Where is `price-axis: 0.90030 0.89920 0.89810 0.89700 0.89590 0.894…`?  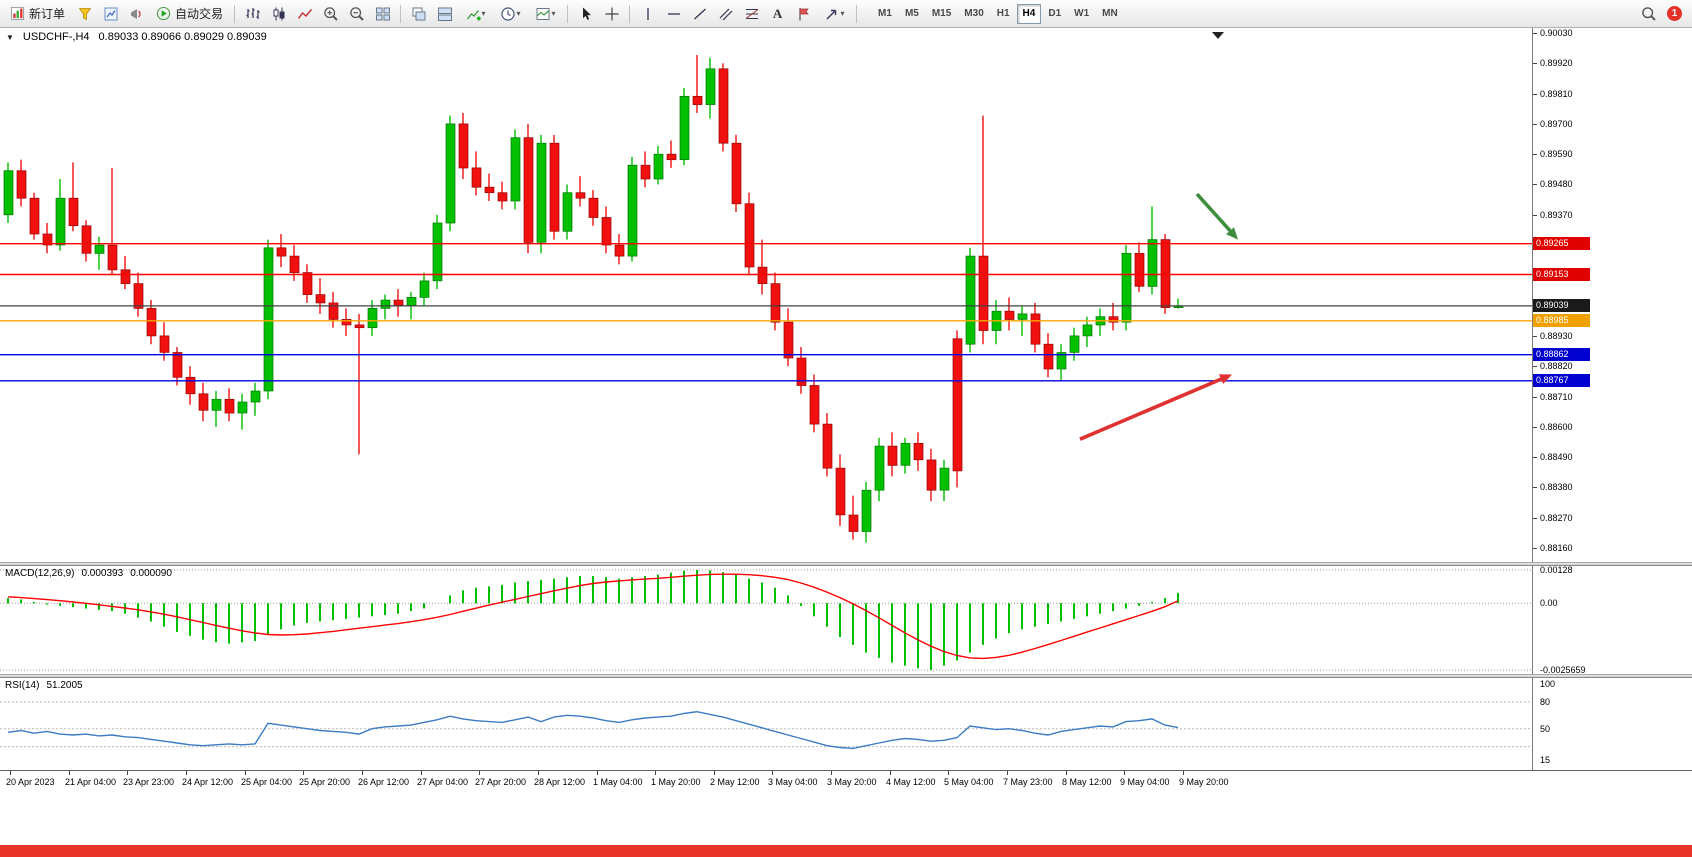 price-axis: 0.90030 0.89920 0.89810 0.89700 0.89590 0.894… is located at coordinates (1612, 295).